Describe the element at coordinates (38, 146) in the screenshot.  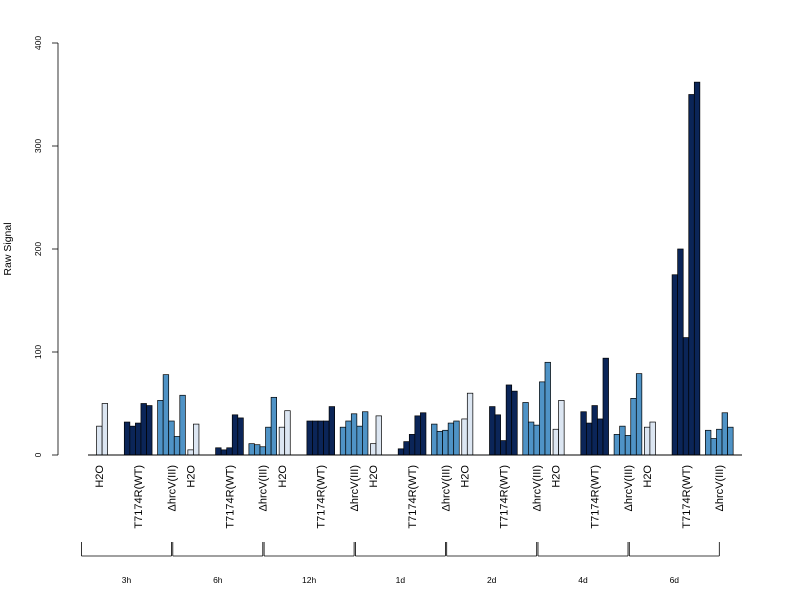
I see `y-tick-label: 300` at that location.